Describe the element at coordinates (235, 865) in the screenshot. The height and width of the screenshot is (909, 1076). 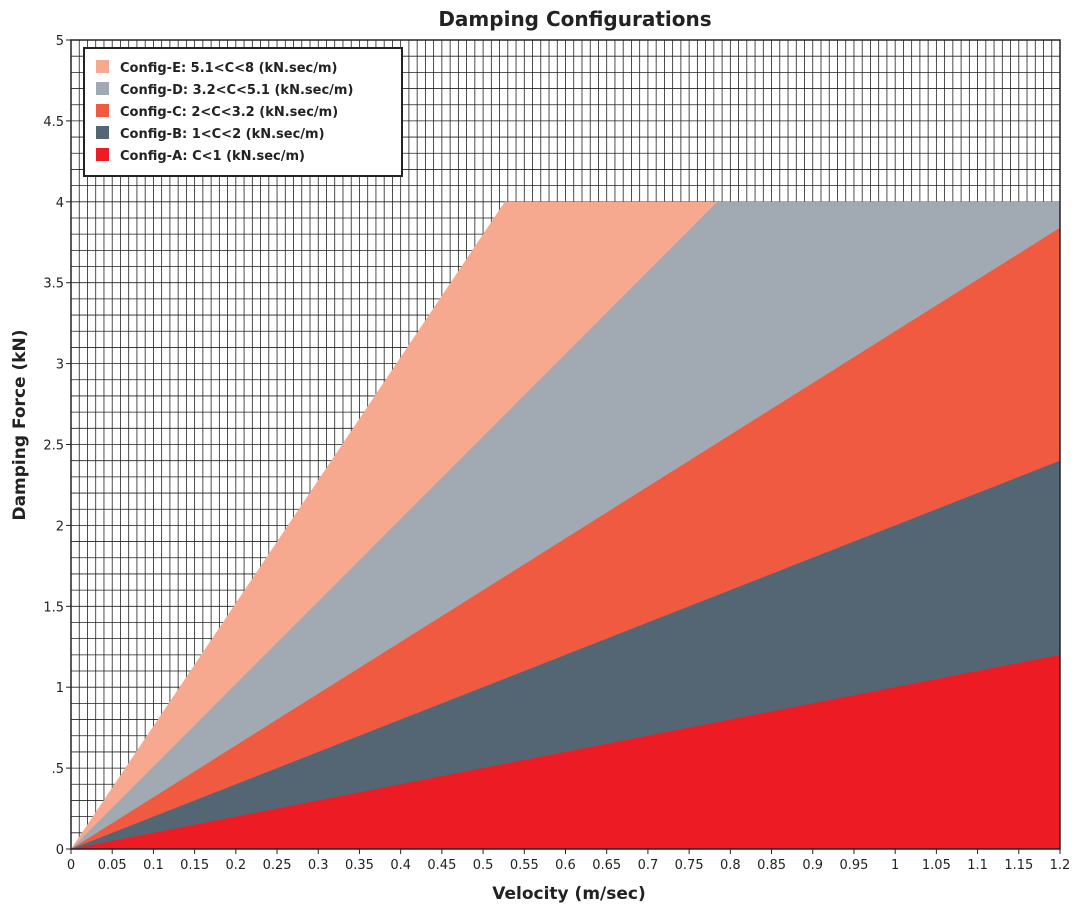
I see `x-tick-label: 0.2` at that location.